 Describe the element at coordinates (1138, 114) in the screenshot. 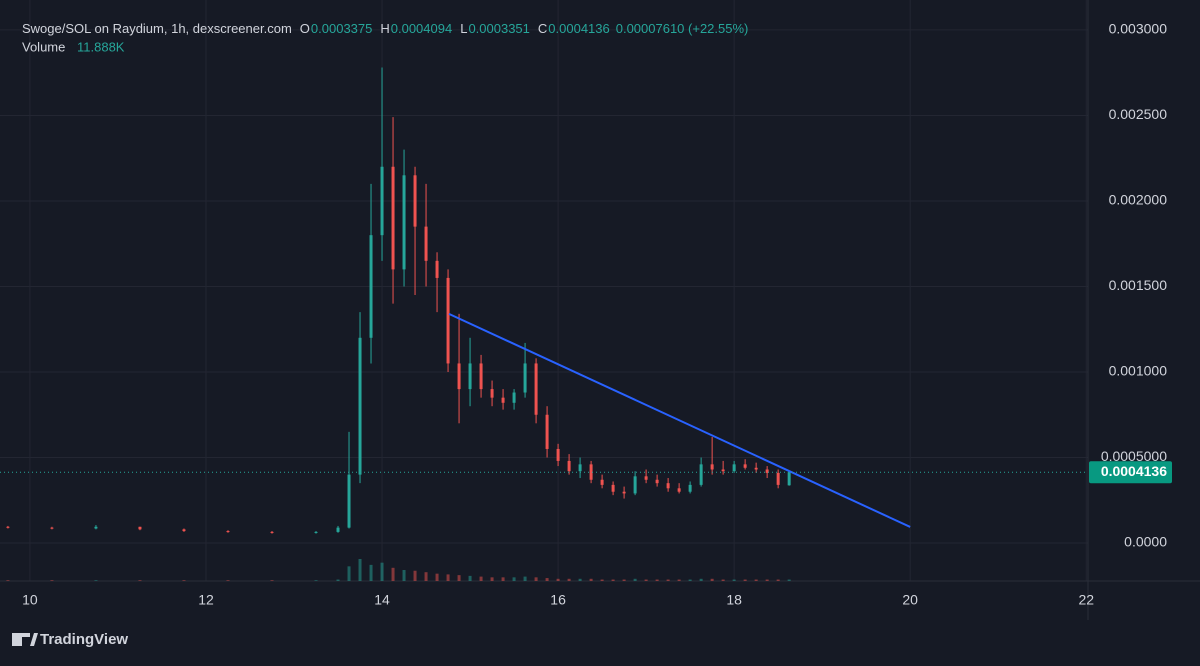

I see `y-tick-label: 0.002500` at that location.